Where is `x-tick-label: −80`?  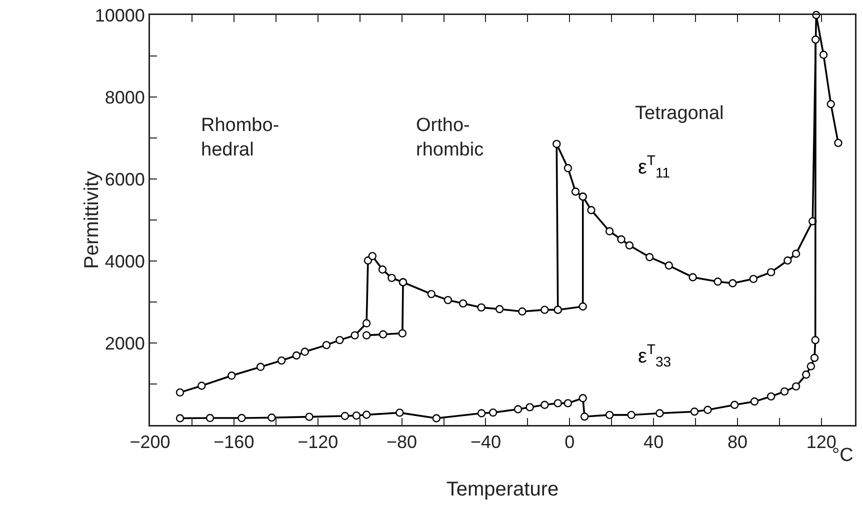 x-tick-label: −80 is located at coordinates (402, 442).